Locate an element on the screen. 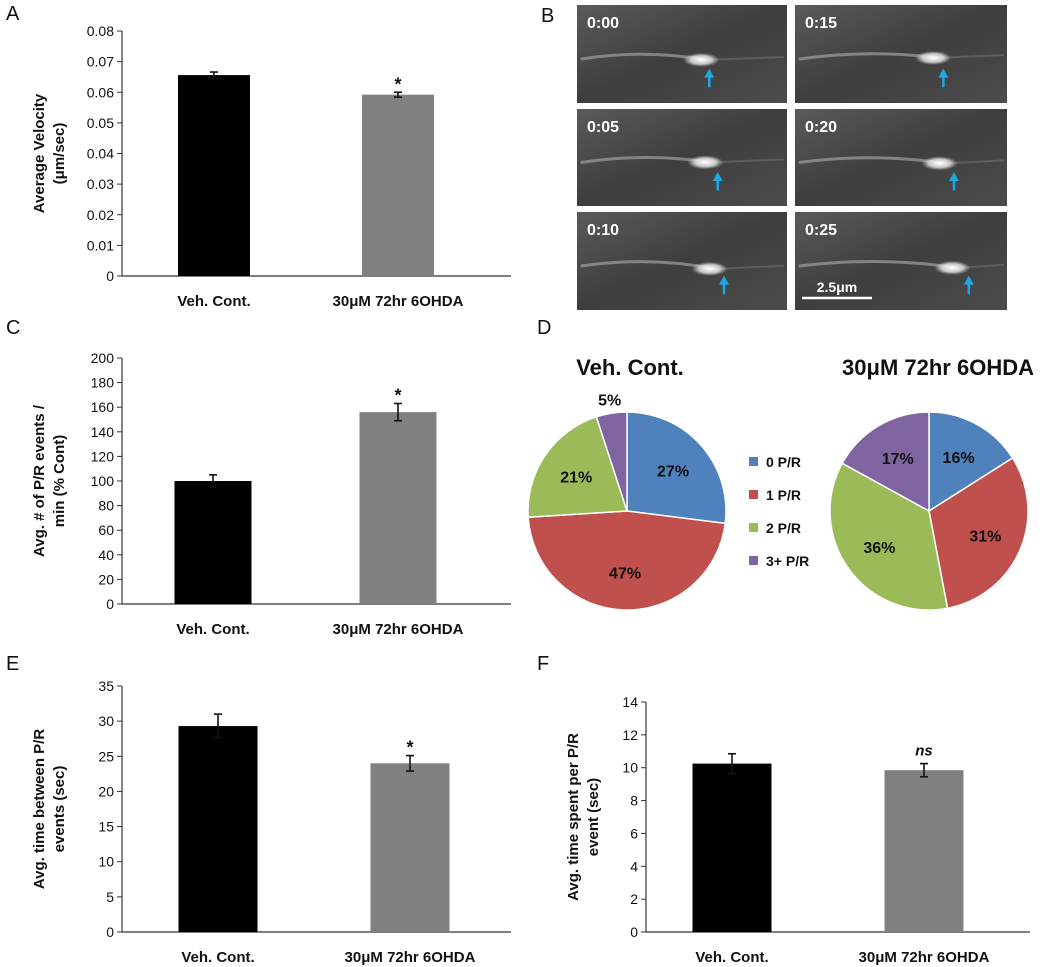 This screenshot has height=967, width=1050. microscopy-frame: 0:05 is located at coordinates (682, 157).